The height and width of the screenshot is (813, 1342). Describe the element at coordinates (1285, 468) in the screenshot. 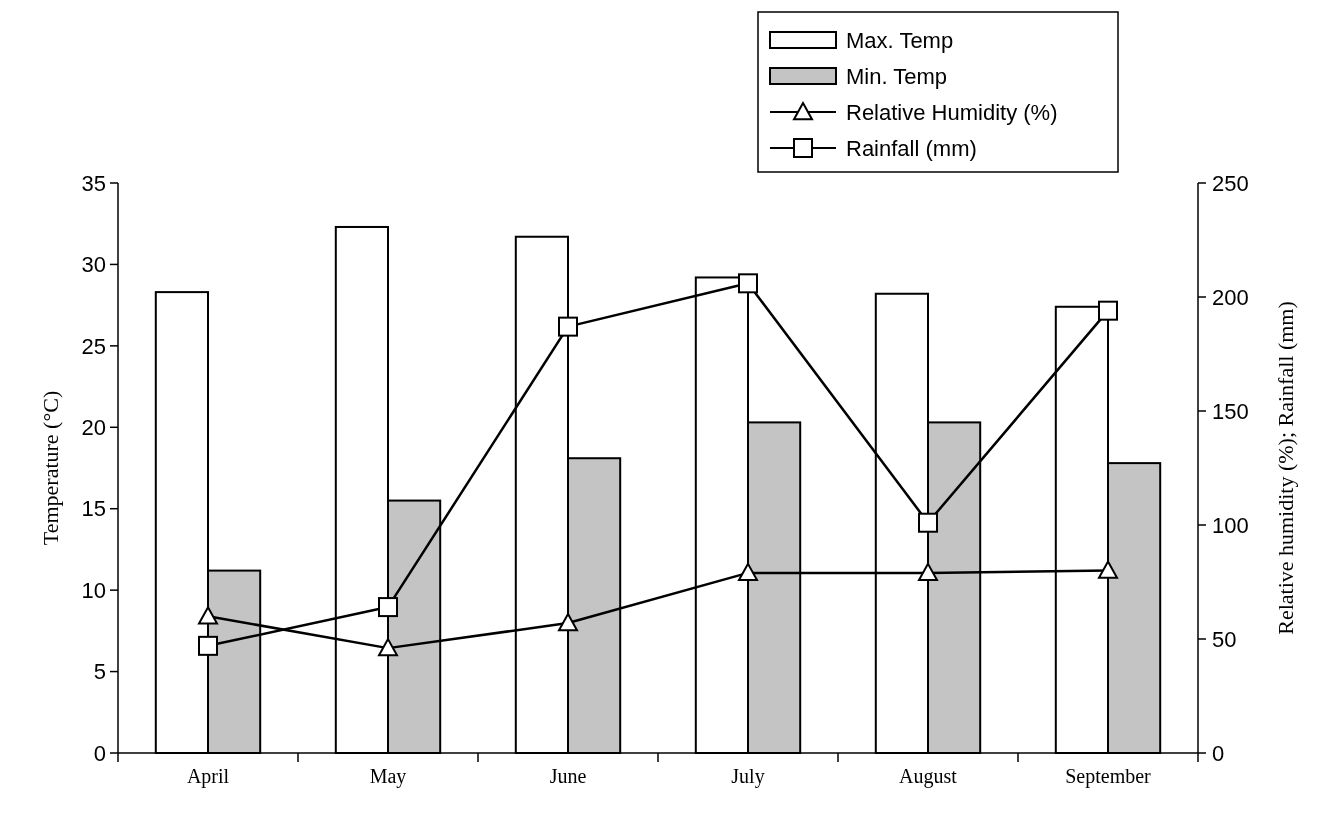

I see `y2-axis-title: Relative humidity (%); Rainfall (mm)` at that location.